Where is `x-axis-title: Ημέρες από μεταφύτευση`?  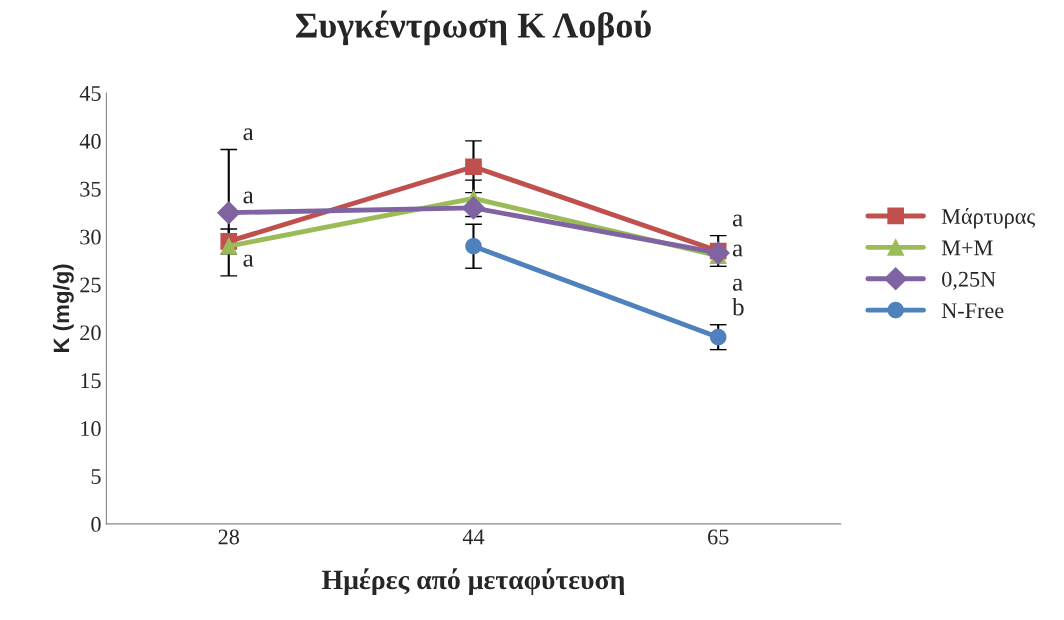 x-axis-title: Ημέρες από μεταφύτευση is located at coordinates (473, 581).